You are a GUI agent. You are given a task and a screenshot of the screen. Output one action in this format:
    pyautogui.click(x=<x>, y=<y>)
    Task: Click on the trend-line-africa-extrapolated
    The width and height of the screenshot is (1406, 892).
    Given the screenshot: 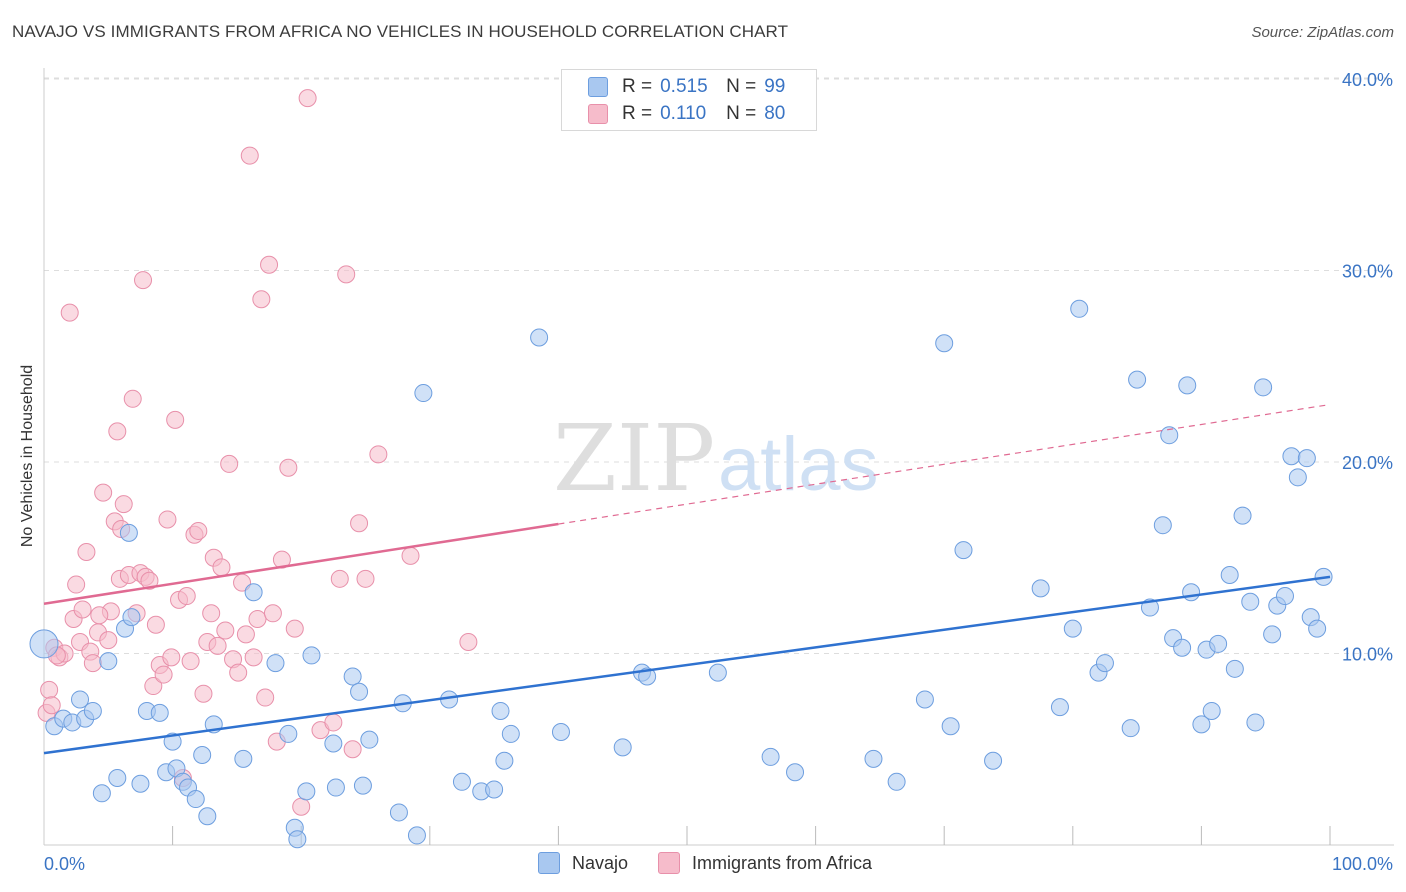 What is the action you would take?
    pyautogui.click(x=944, y=464)
    